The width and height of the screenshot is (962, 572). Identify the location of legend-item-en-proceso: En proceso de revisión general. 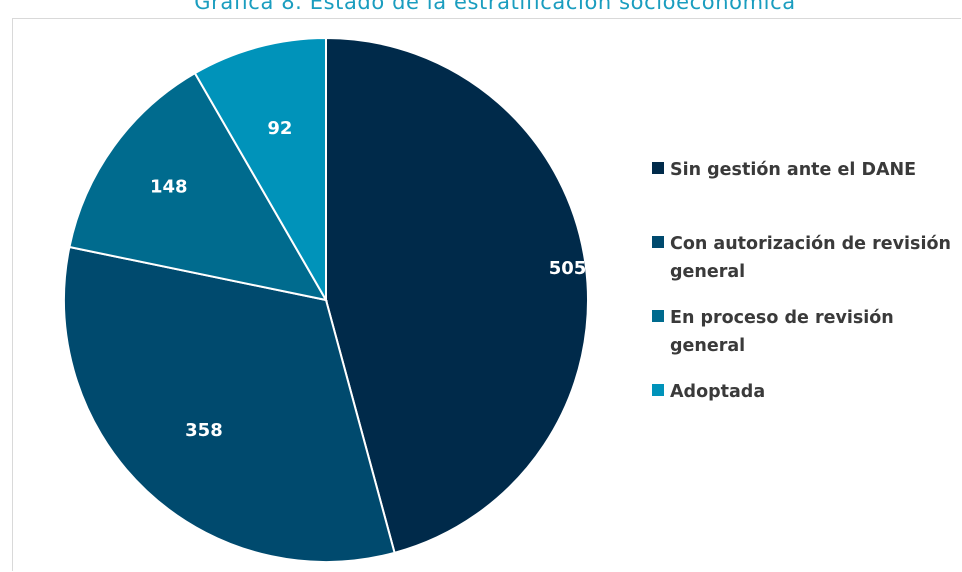
(806, 332).